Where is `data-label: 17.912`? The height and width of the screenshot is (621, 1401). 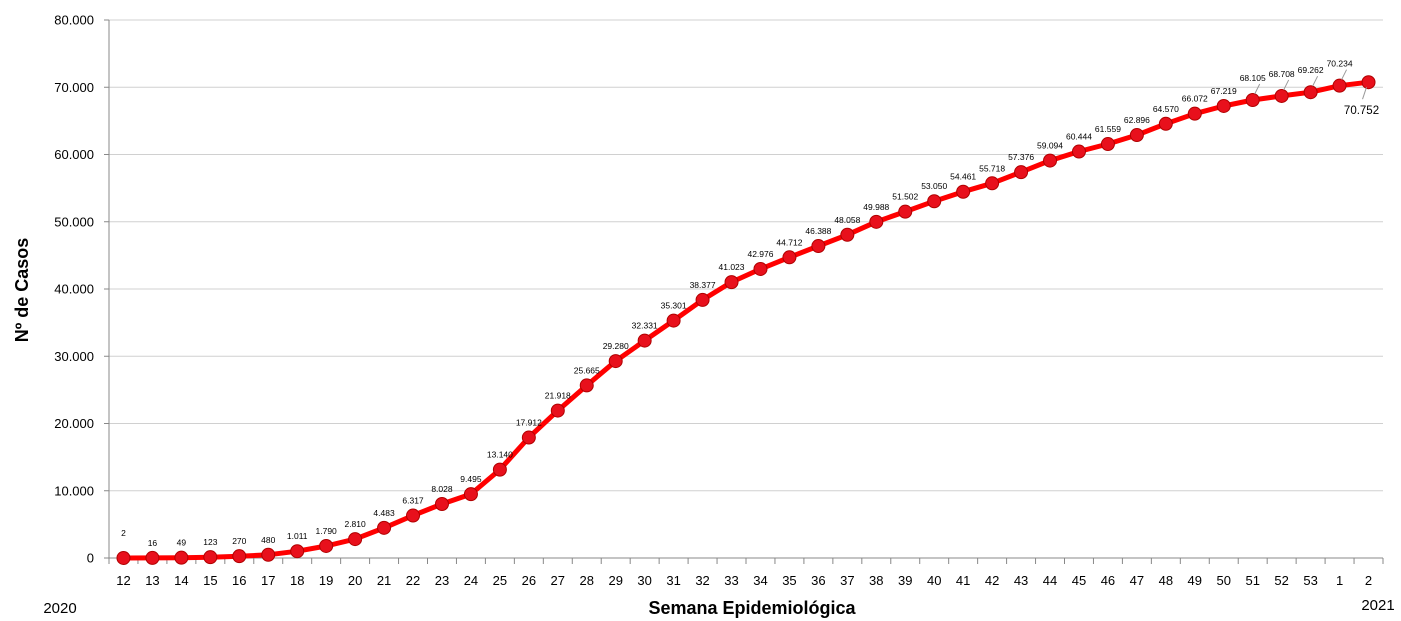 data-label: 17.912 is located at coordinates (529, 423).